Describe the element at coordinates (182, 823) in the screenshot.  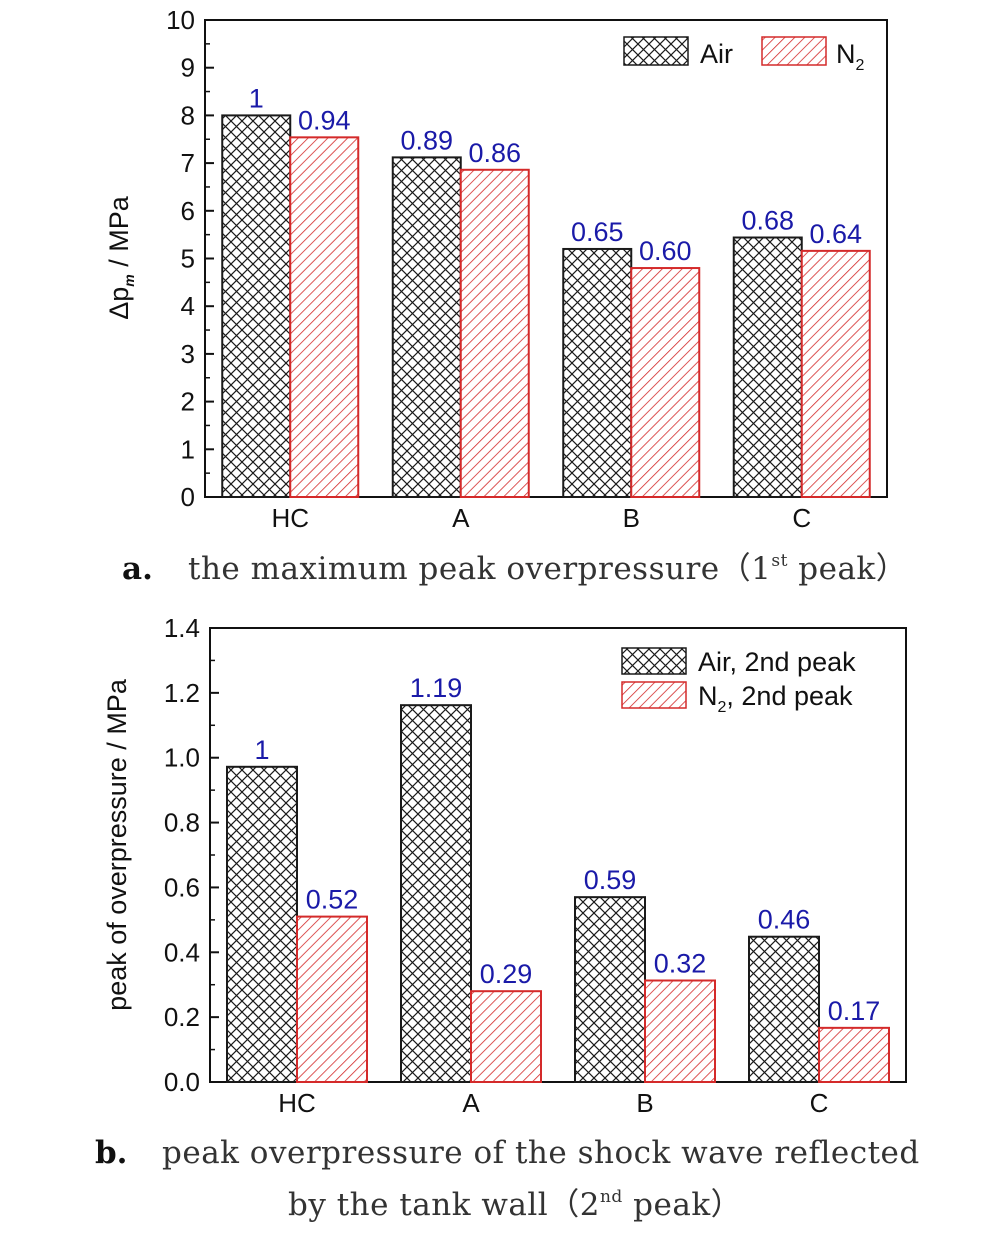
I see `y-tick-label: 0.8` at that location.